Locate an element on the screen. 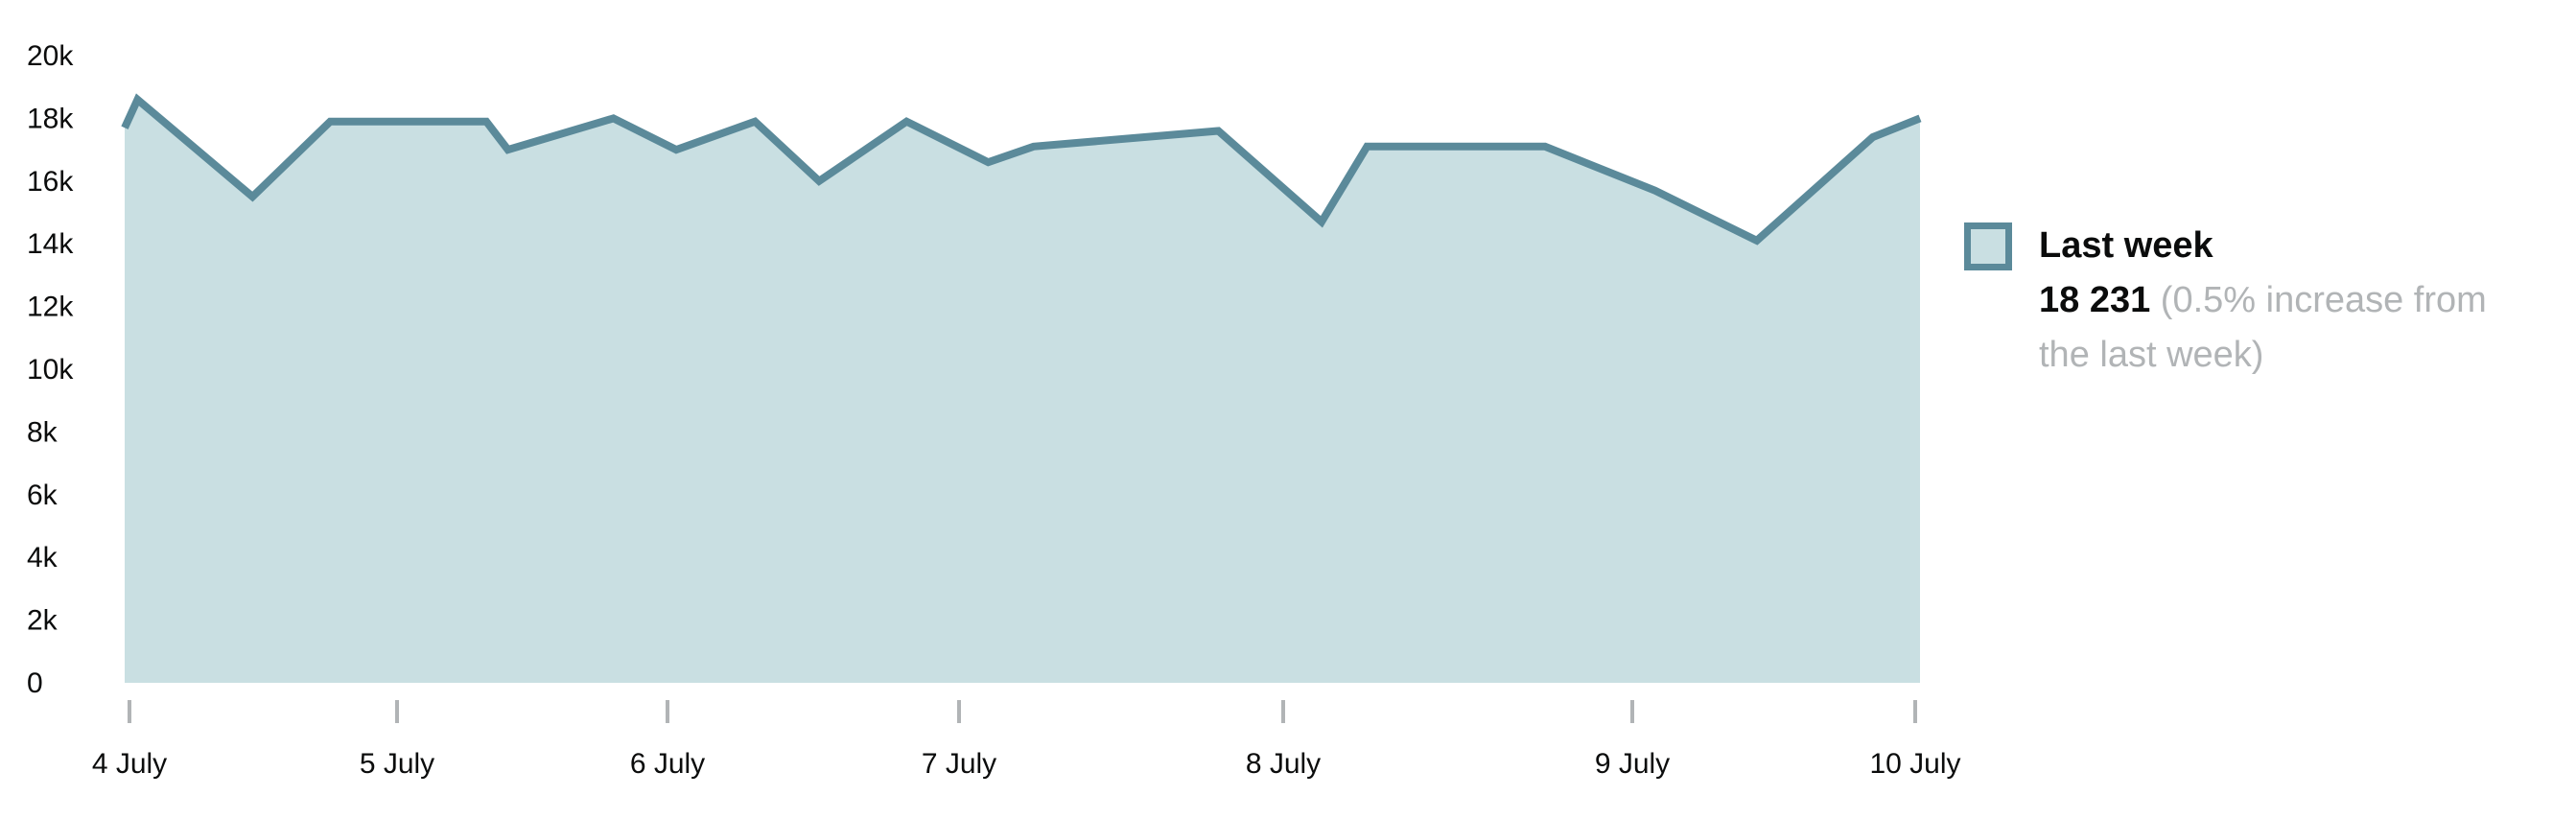  y-tick-label: 14k is located at coordinates (50, 244).